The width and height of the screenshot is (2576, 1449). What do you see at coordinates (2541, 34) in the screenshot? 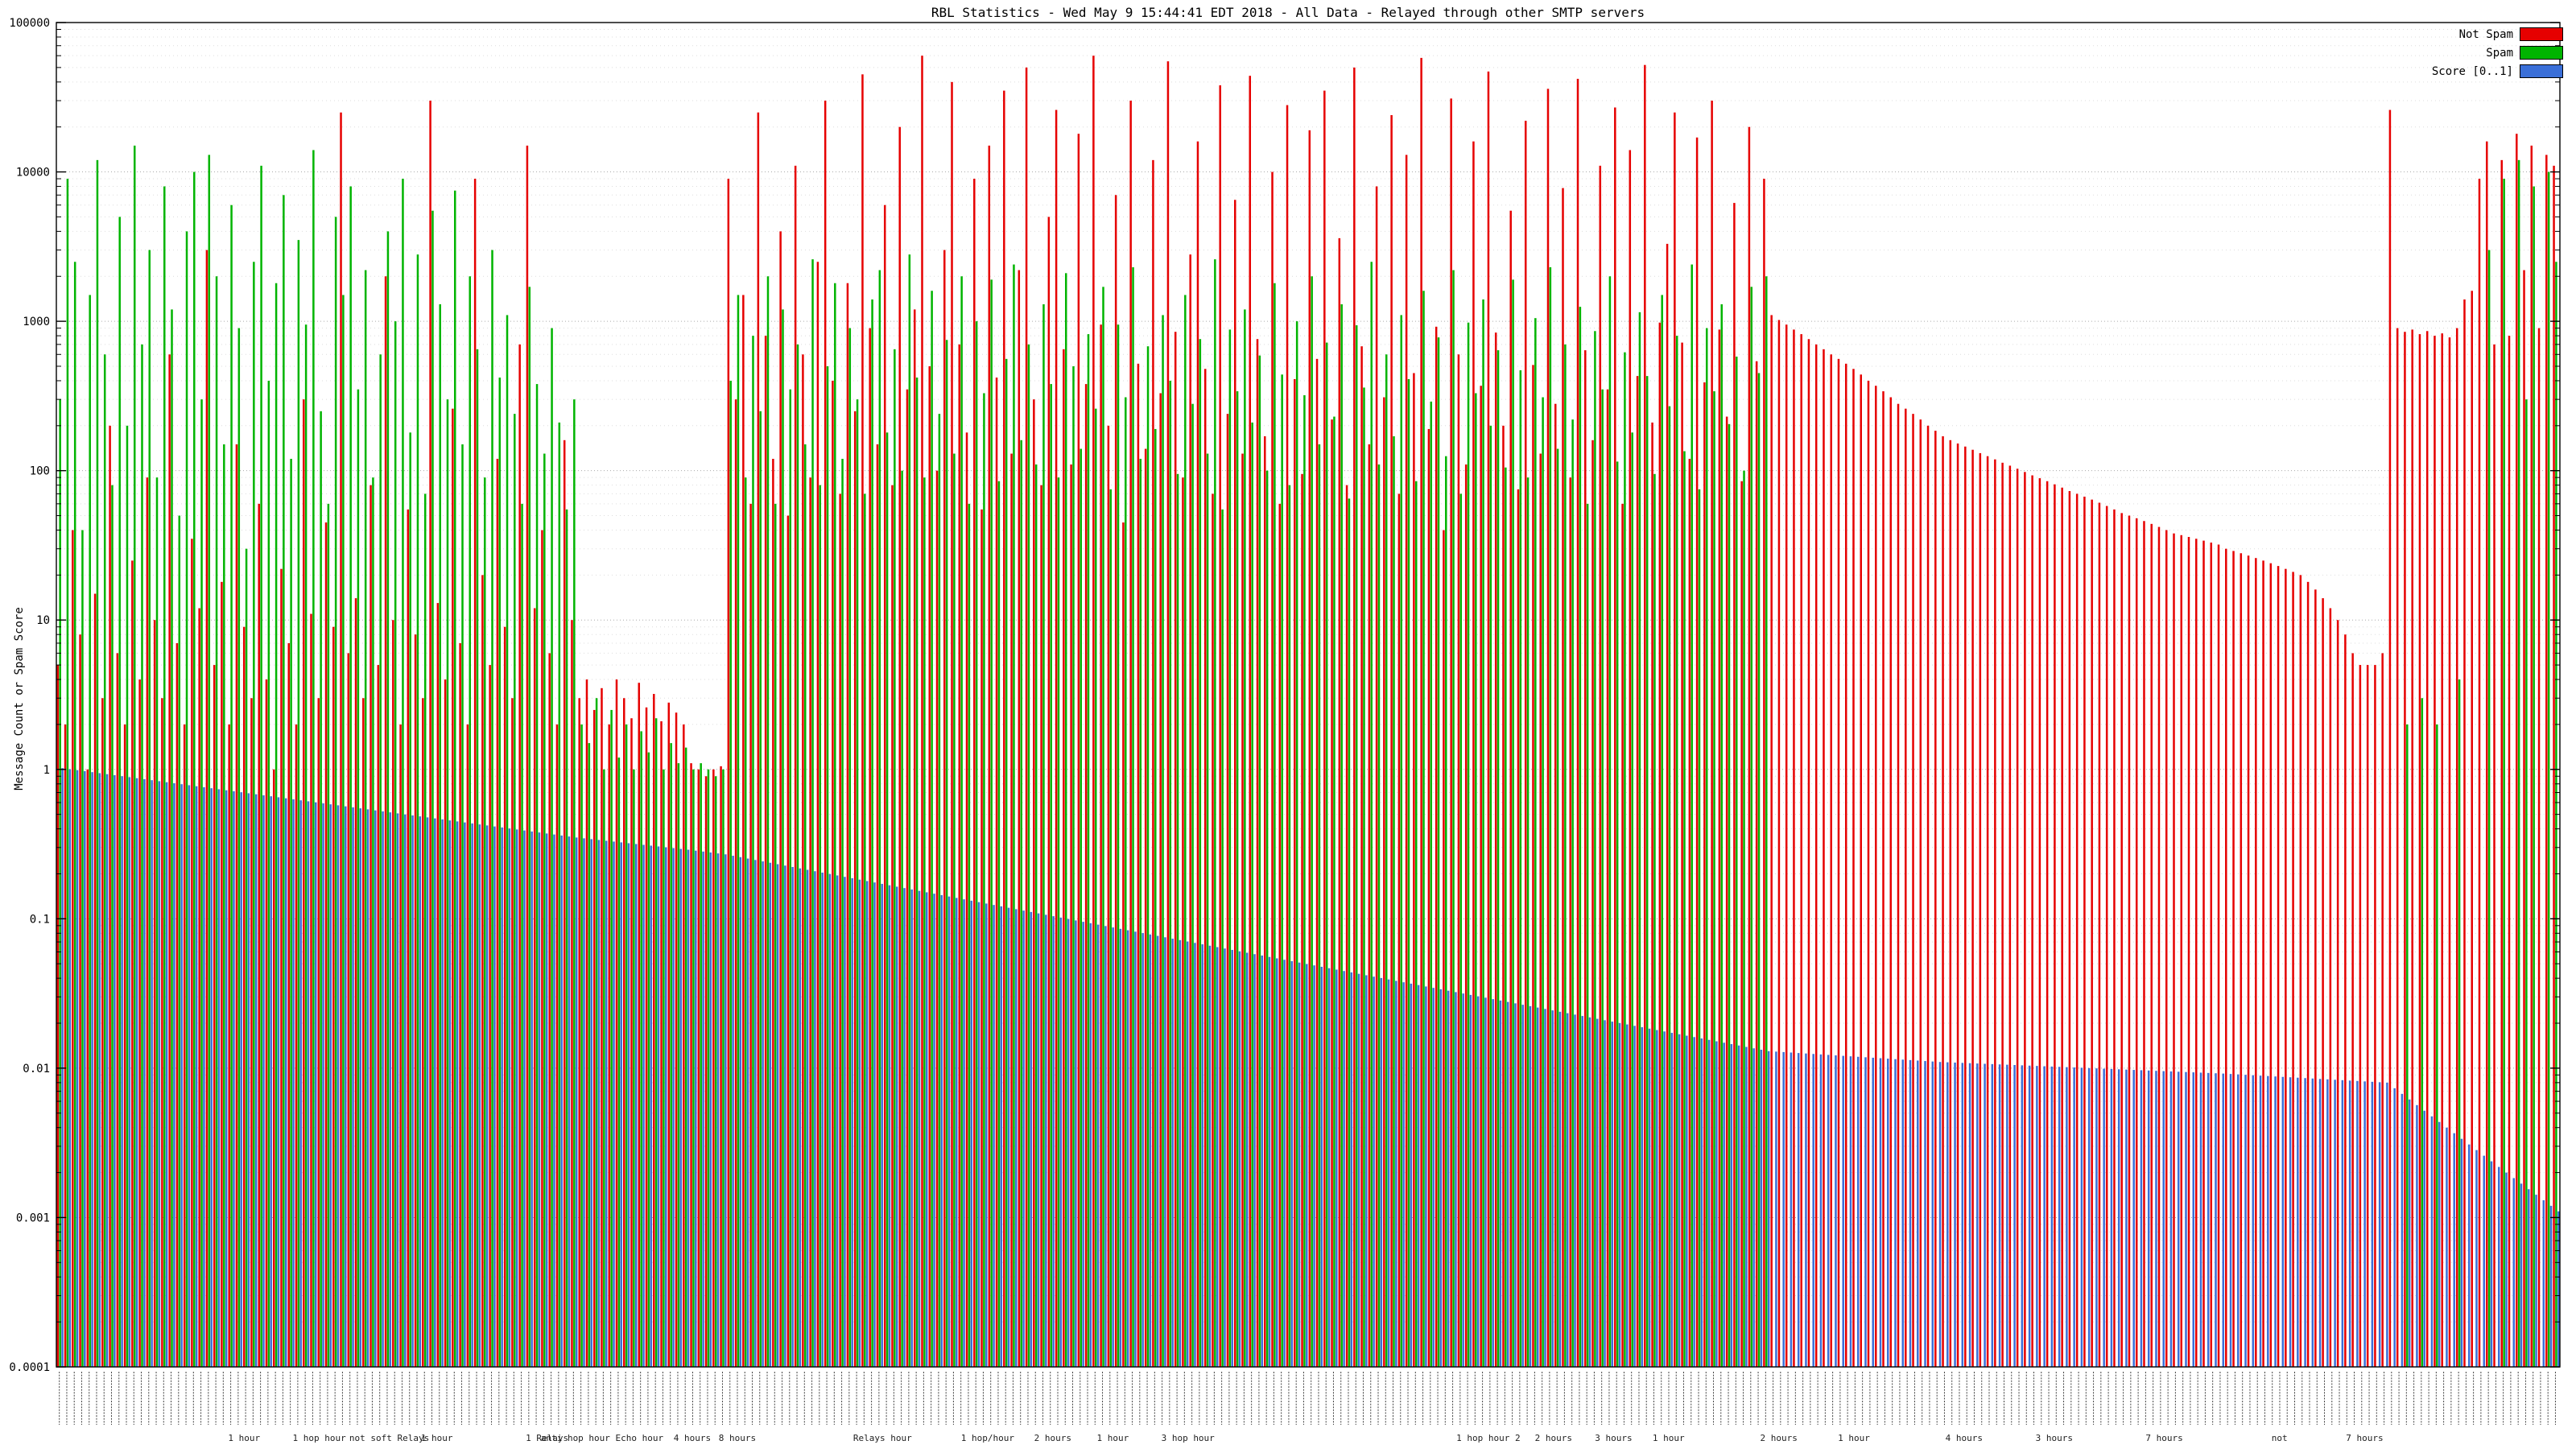
I see `not-spam-color-swatch` at bounding box center [2541, 34].